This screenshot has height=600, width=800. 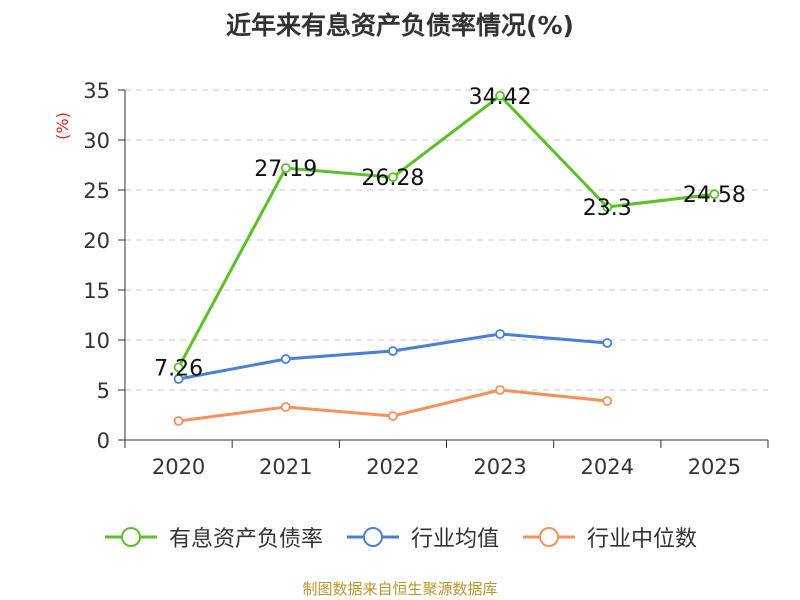 I want to click on legend-label: 有息资产负债率, so click(x=245, y=539).